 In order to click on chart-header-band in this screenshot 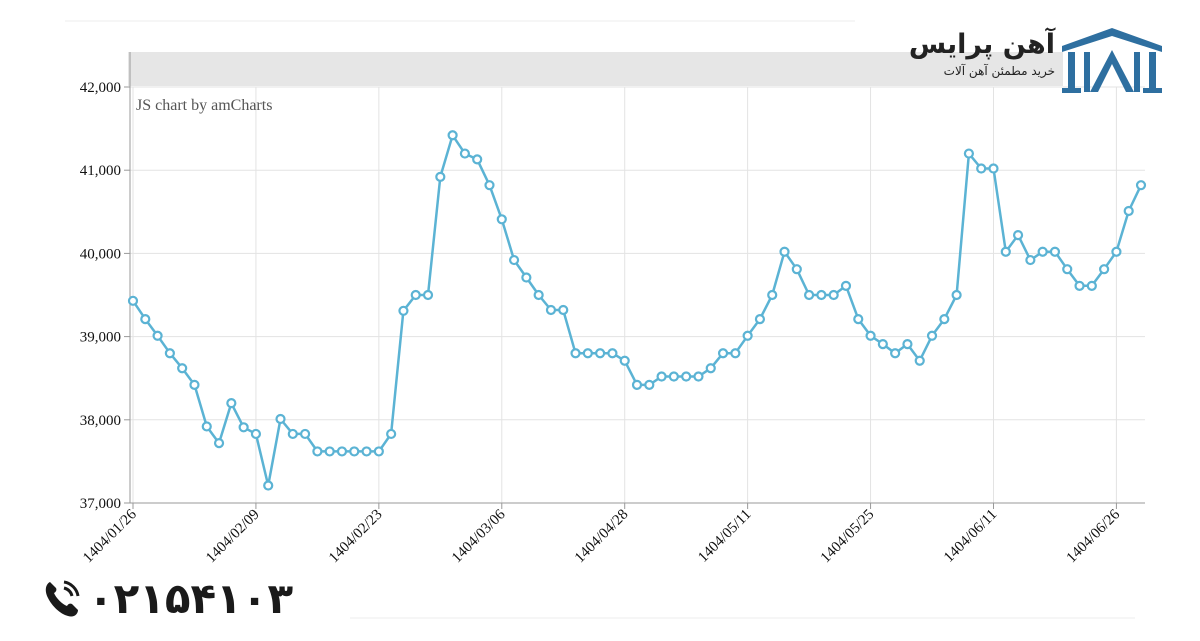, I will do `click(595, 69)`.